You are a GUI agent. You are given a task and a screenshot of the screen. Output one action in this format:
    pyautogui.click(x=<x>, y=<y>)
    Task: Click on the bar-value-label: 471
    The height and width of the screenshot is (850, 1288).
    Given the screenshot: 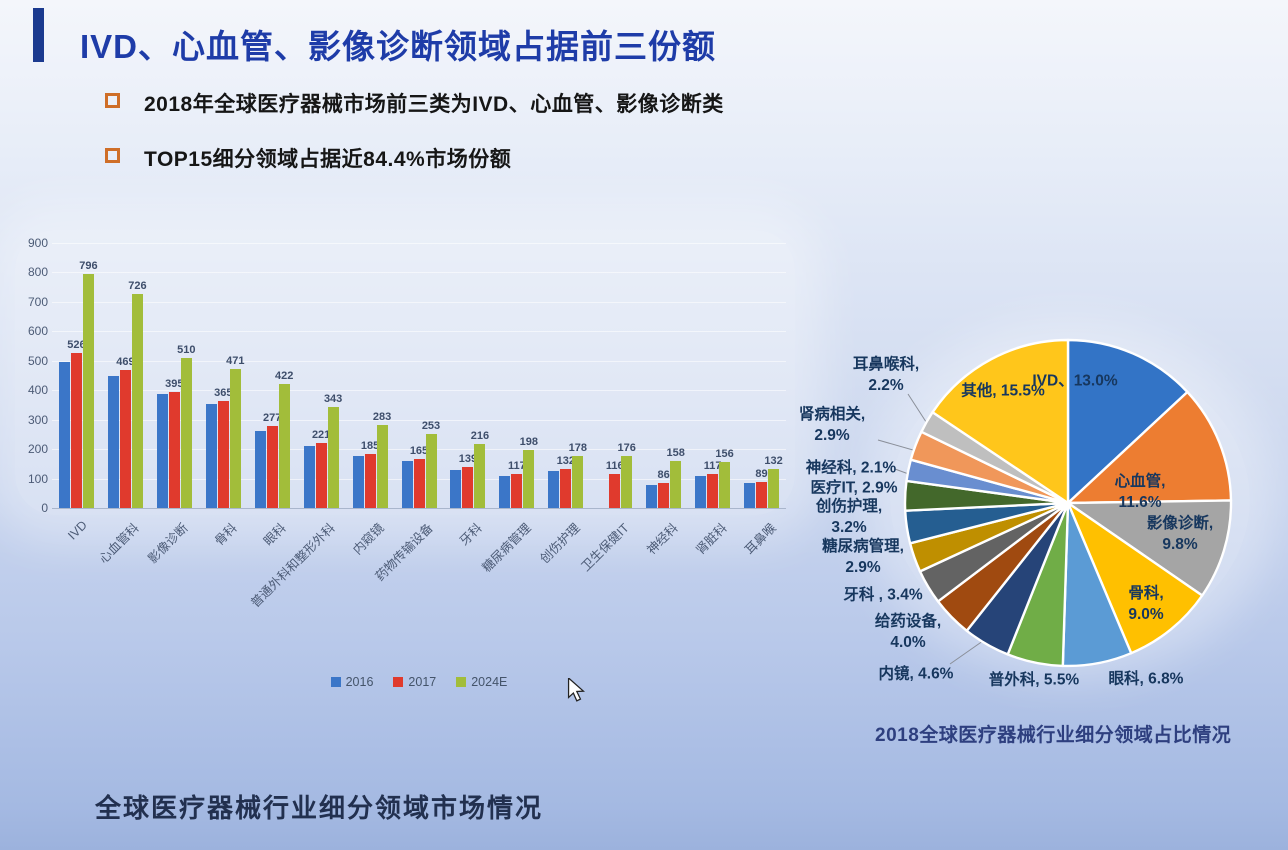 What is the action you would take?
    pyautogui.click(x=235, y=361)
    